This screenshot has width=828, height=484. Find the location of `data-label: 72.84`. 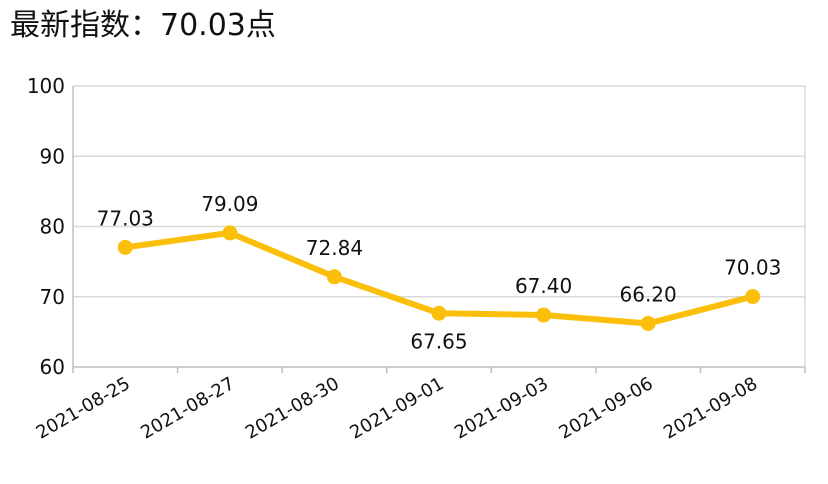

data-label: 72.84 is located at coordinates (334, 248).